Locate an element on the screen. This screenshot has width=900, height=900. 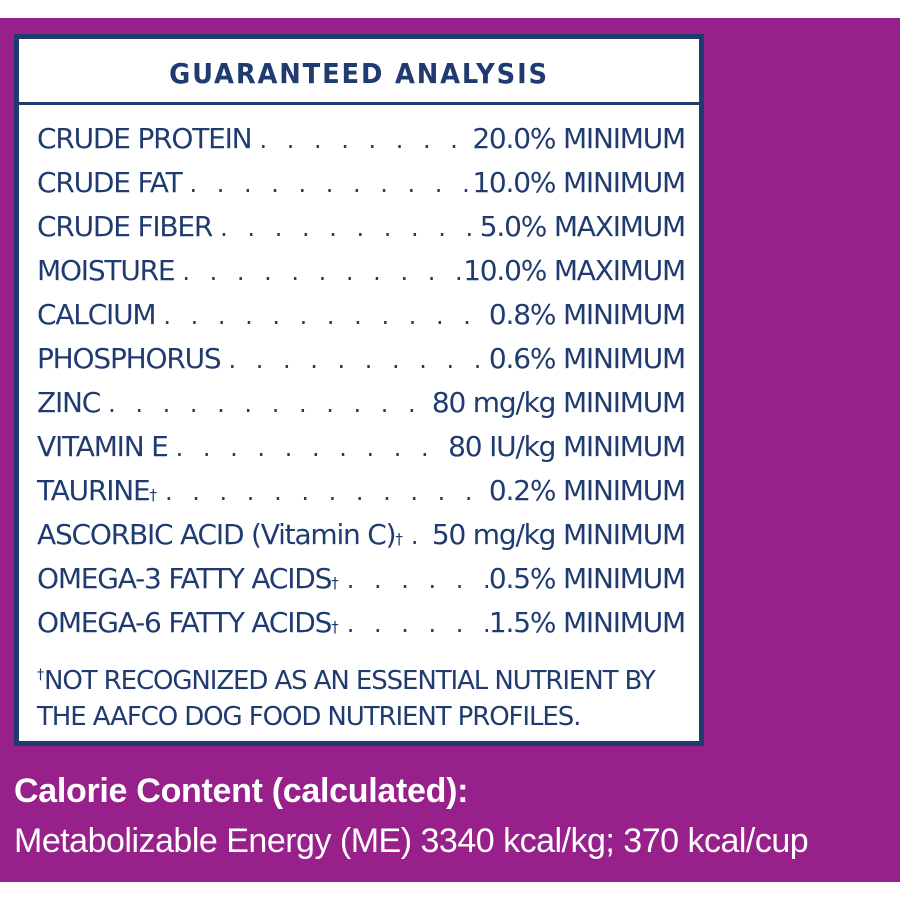
nutrient-name: CALCIUM is located at coordinates (97, 314).